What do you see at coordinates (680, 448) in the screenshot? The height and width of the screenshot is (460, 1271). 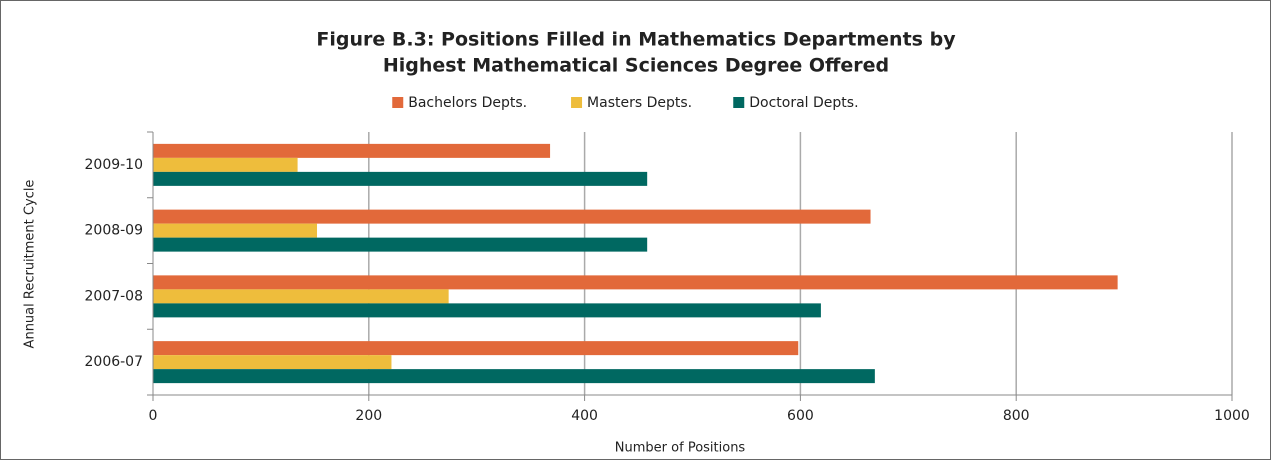 I see `x-axis-label: Number of Positions` at bounding box center [680, 448].